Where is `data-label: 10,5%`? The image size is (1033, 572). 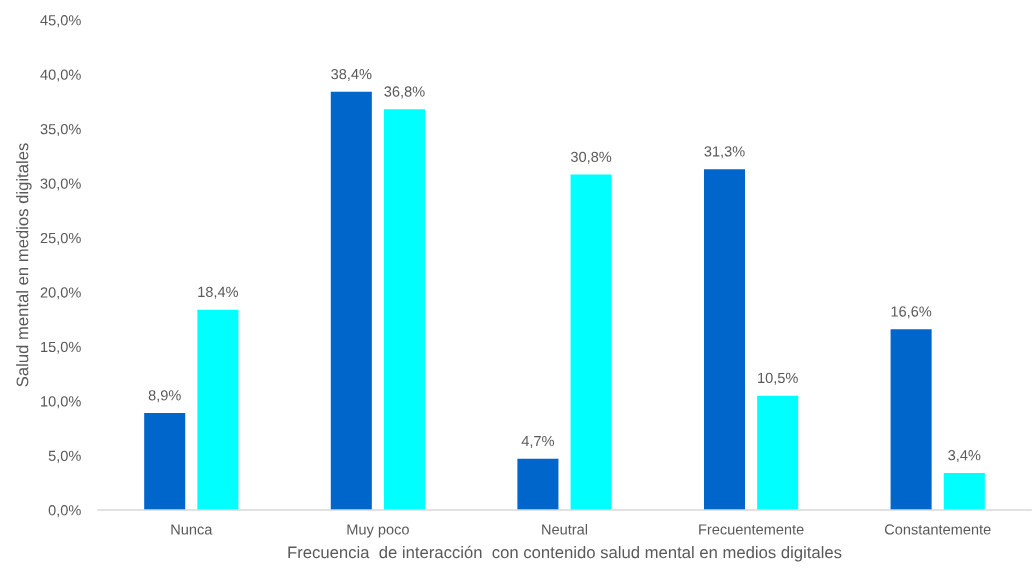 data-label: 10,5% is located at coordinates (778, 378).